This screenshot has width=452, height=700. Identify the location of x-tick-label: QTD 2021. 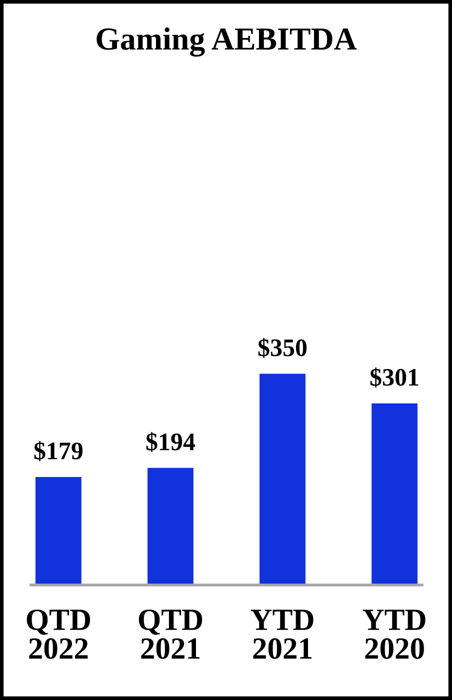
(170, 634).